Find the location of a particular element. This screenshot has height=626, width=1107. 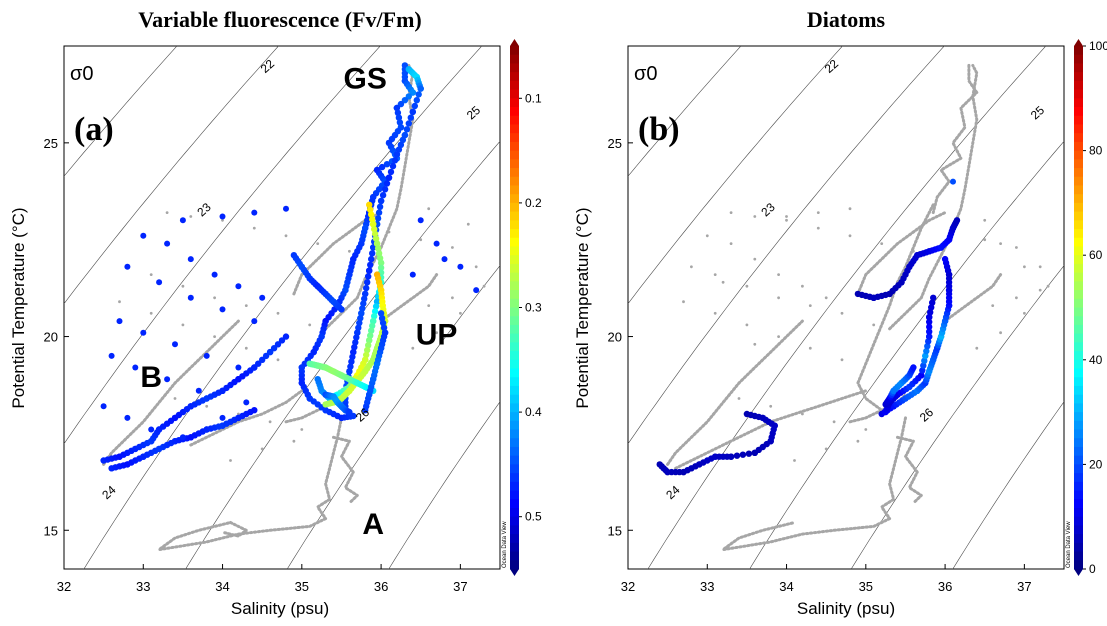

x-tick-label: 37 is located at coordinates (460, 586).